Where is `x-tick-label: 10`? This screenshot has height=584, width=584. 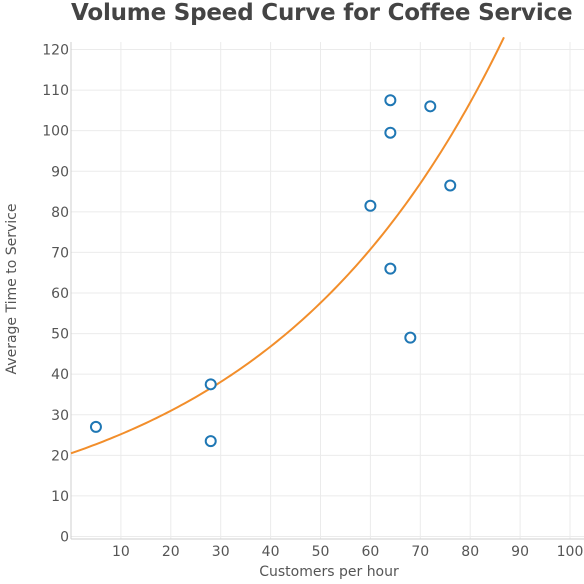 x-tick-label: 10 is located at coordinates (121, 552).